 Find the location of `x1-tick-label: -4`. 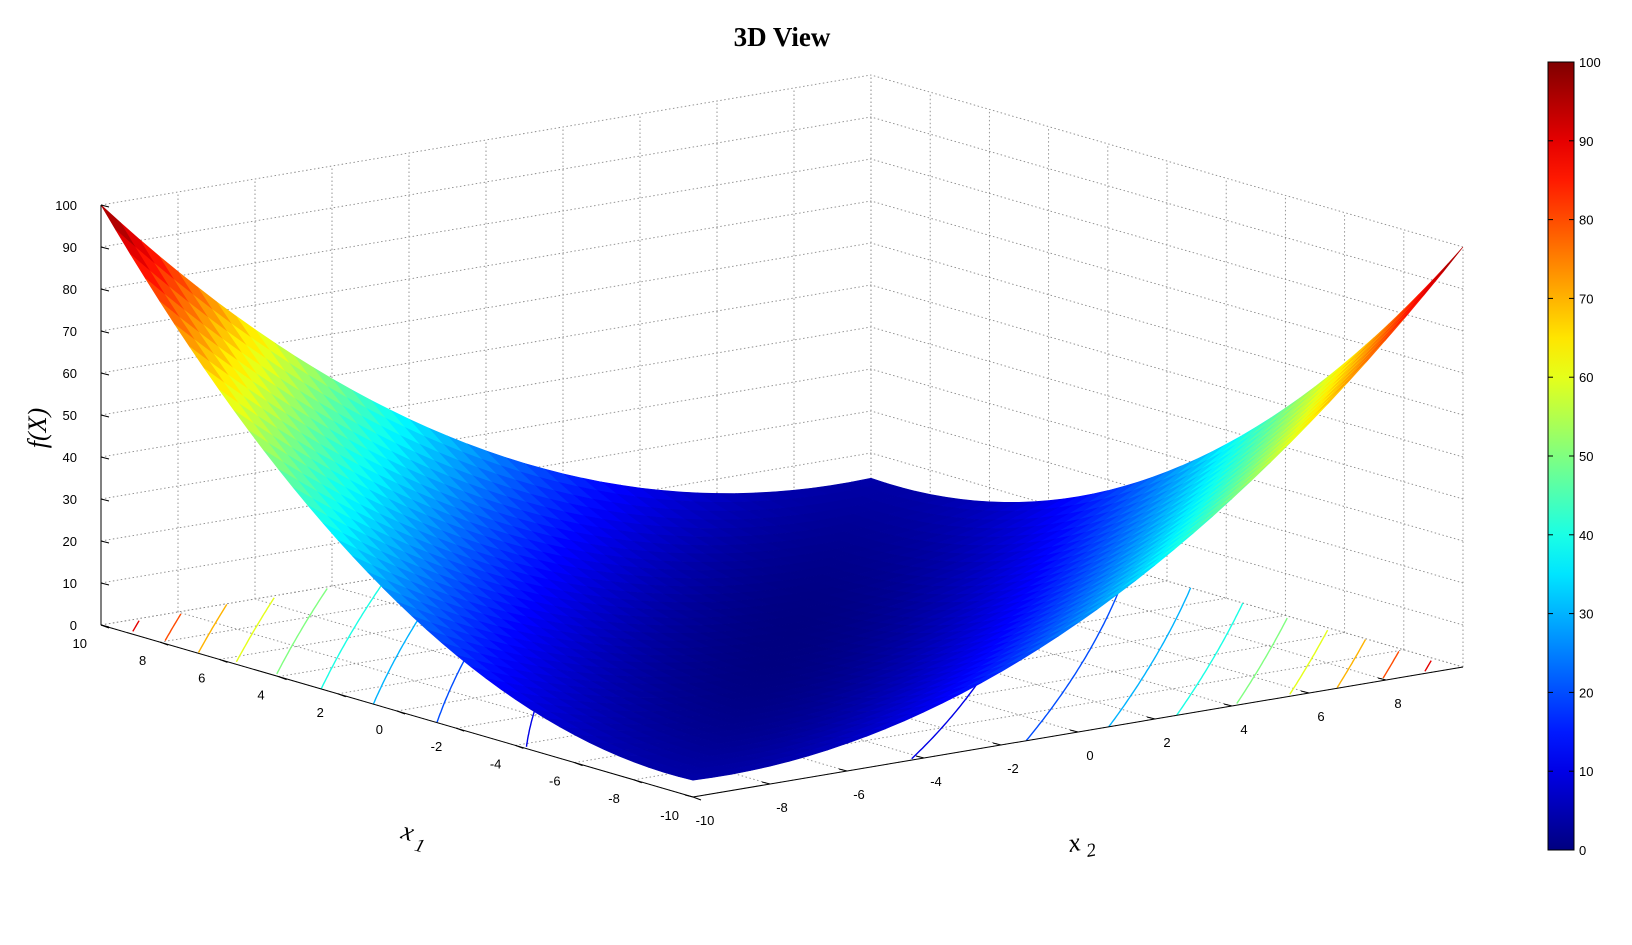

x1-tick-label: -4 is located at coordinates (496, 763).